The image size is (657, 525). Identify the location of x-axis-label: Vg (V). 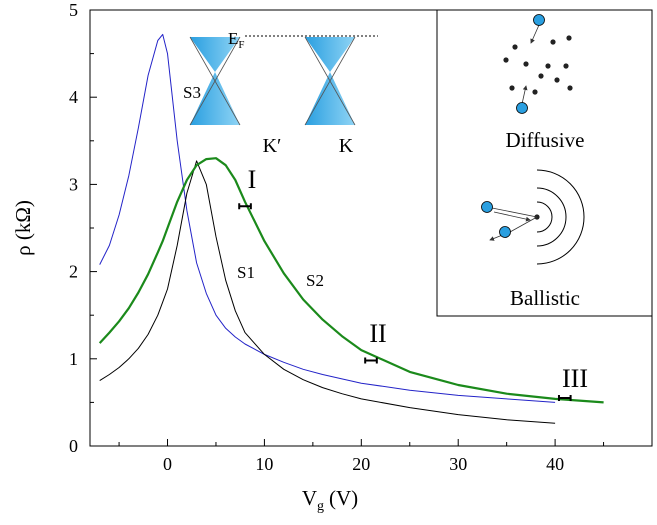
(330, 500).